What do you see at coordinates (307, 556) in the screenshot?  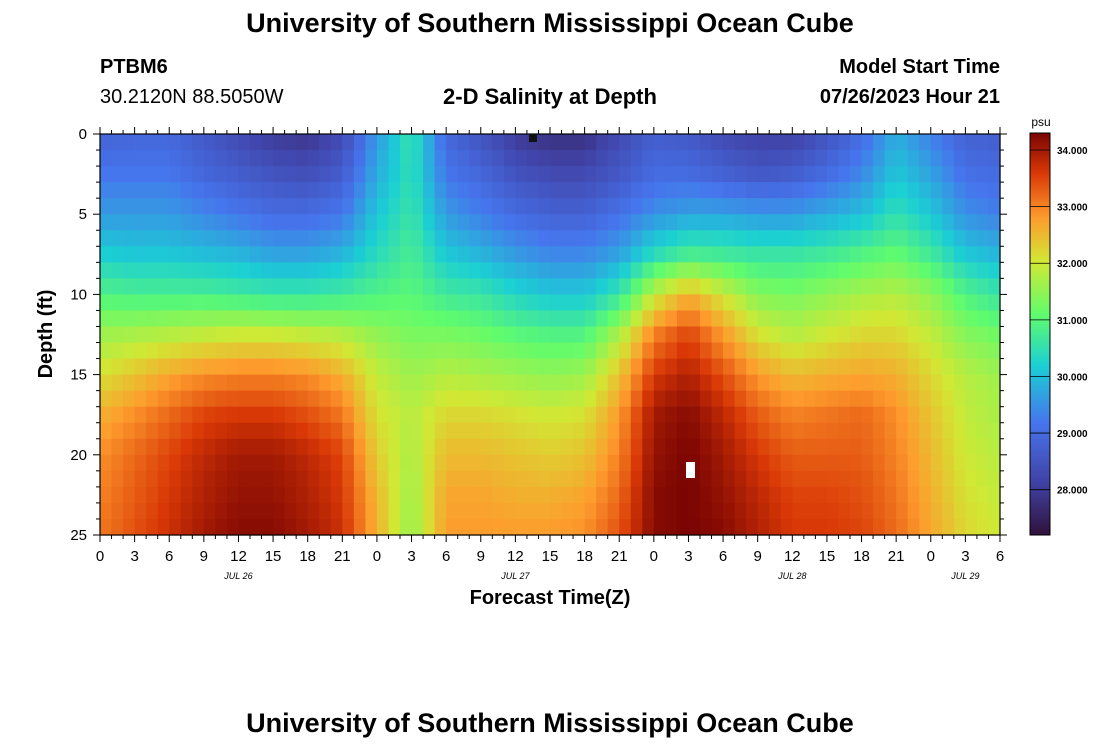 I see `x-tick-label: 18` at bounding box center [307, 556].